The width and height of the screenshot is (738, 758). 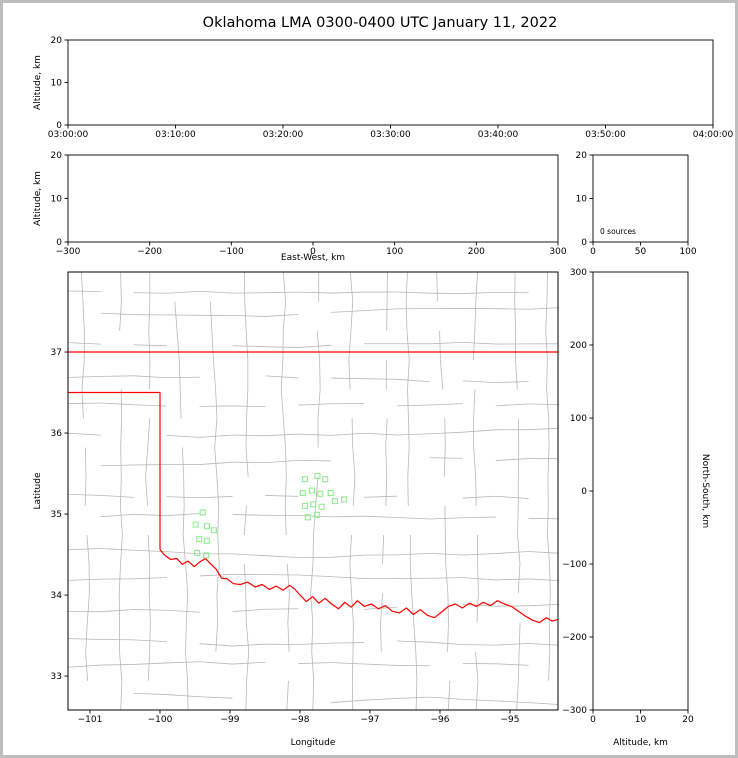 I want to click on panel-border, so click(x=390, y=82).